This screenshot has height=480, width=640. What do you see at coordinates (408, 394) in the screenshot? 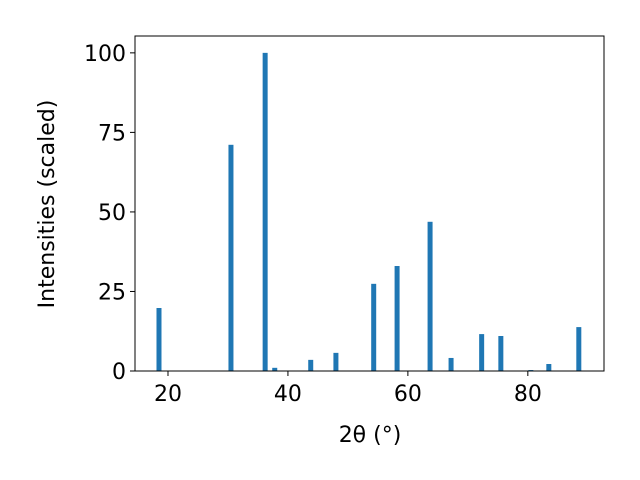
I see `x-tick-label: 60` at bounding box center [408, 394].